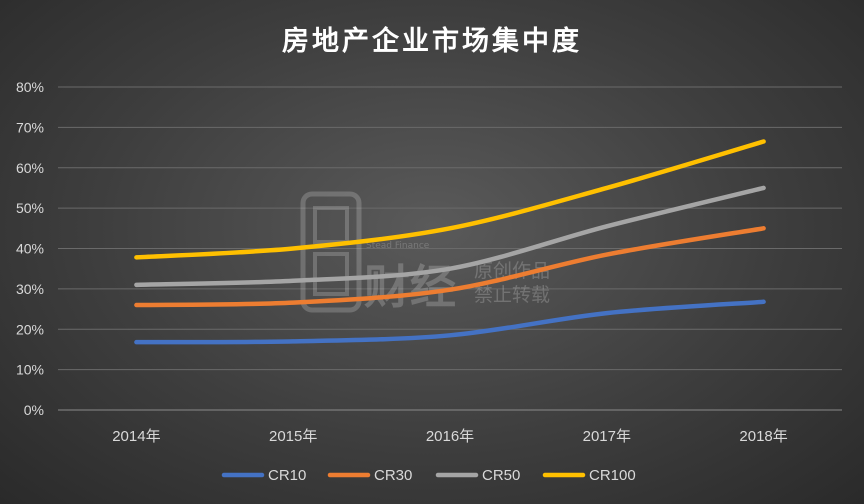 The width and height of the screenshot is (864, 504). What do you see at coordinates (30, 329) in the screenshot?
I see `y-tick-label: 20%` at bounding box center [30, 329].